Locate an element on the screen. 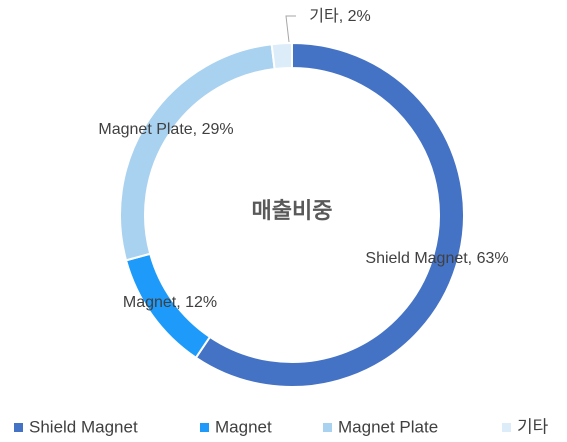 This screenshot has height=442, width=567. data-label: Magnet, 12% is located at coordinates (170, 302).